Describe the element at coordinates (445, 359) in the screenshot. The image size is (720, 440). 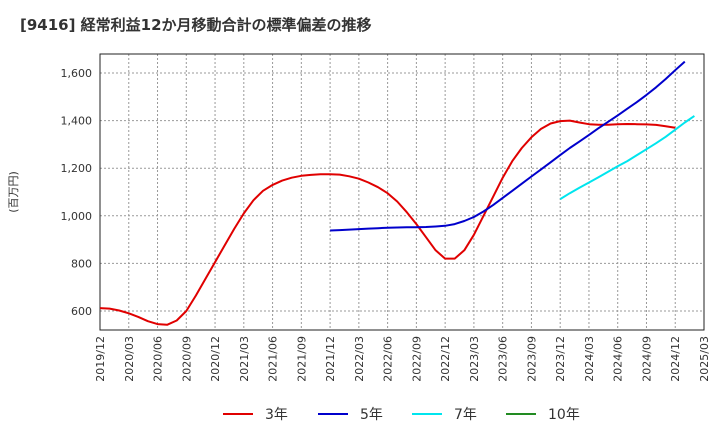
I see `x-tick-label: 2022/12` at that location.